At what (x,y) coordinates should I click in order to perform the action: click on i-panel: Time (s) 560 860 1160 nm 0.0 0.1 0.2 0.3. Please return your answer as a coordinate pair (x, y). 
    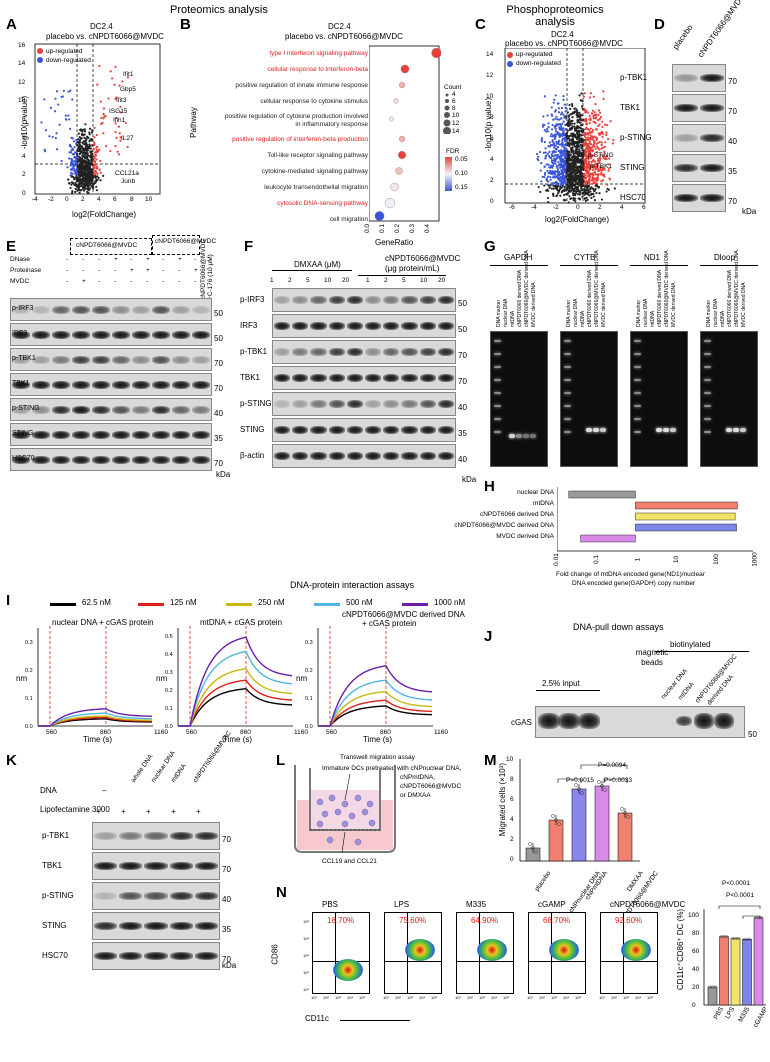
    Looking at the image, I should click on (92, 685).